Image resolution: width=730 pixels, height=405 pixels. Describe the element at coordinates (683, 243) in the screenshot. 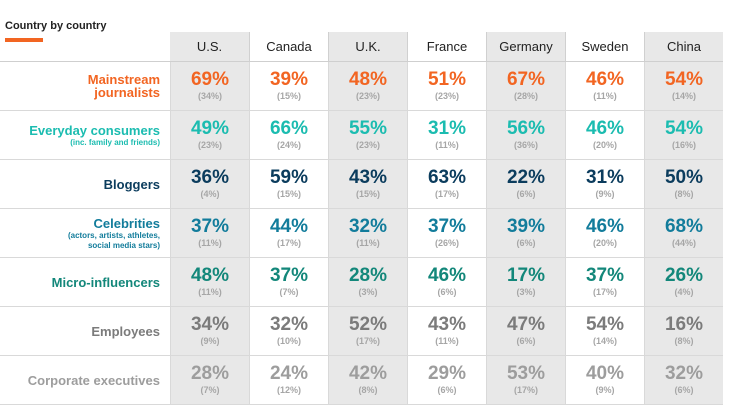

I see `base-percent: (44%)` at that location.